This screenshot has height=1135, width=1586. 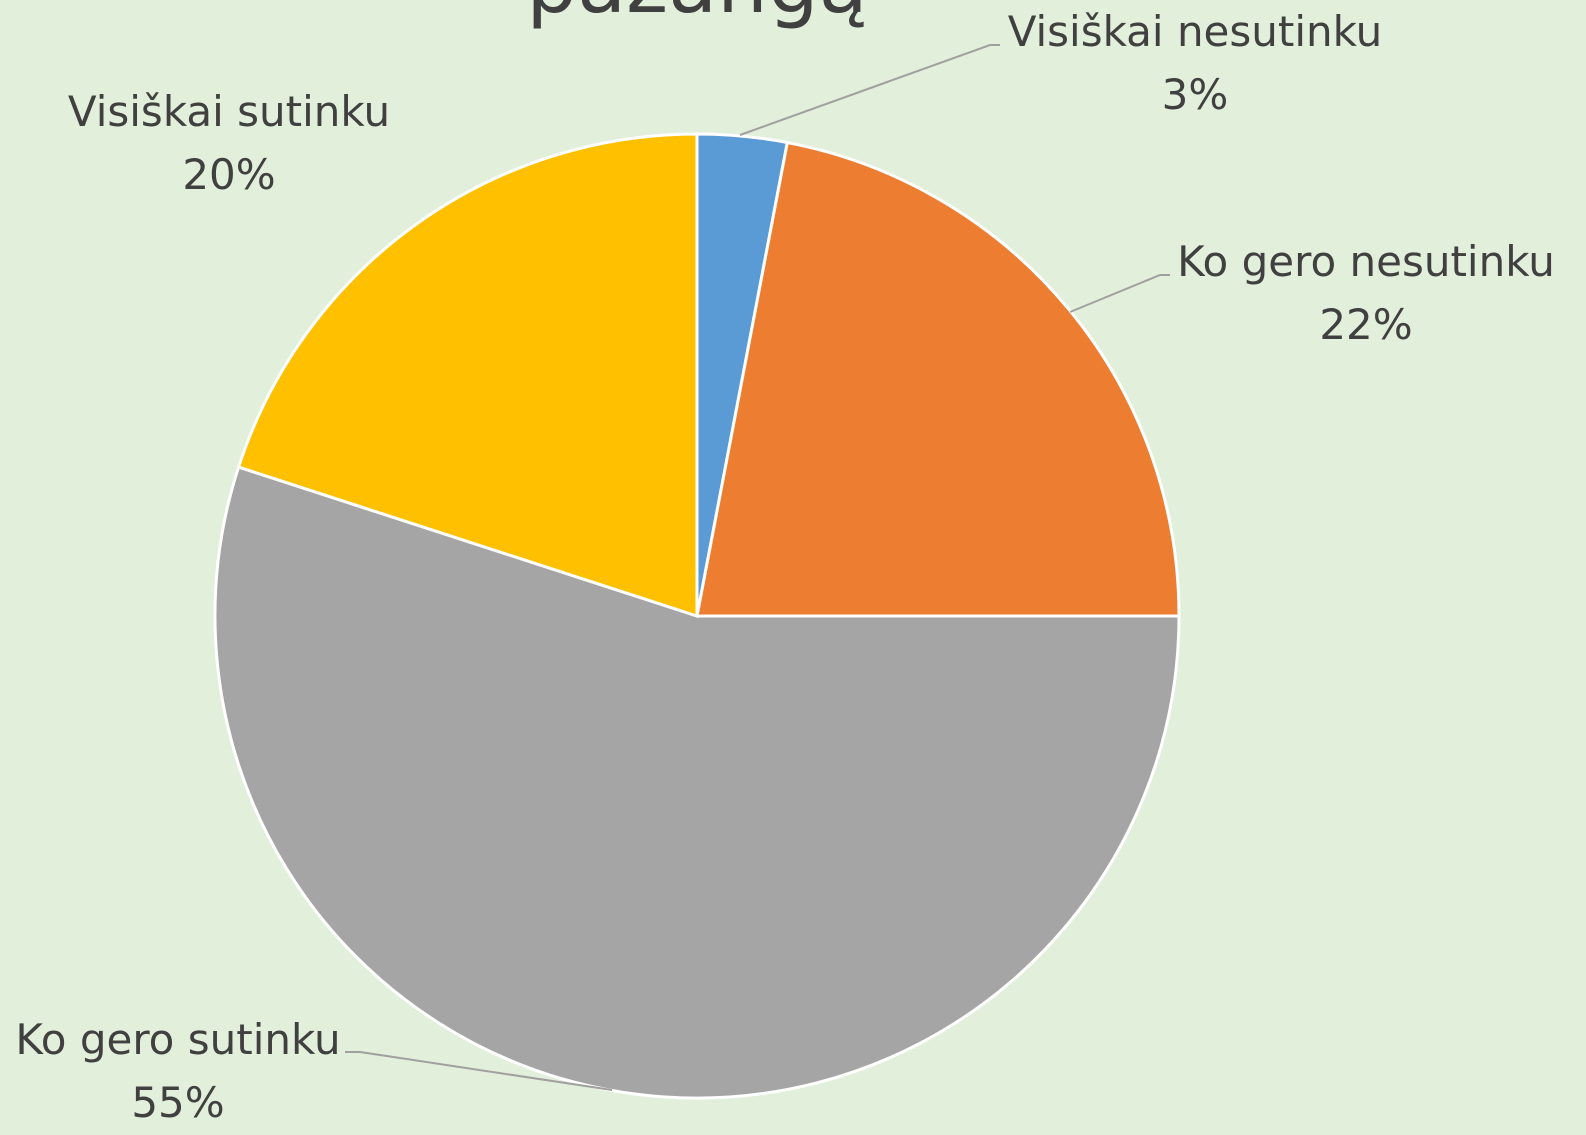 I want to click on slice-value-label: 55%, so click(x=177, y=1102).